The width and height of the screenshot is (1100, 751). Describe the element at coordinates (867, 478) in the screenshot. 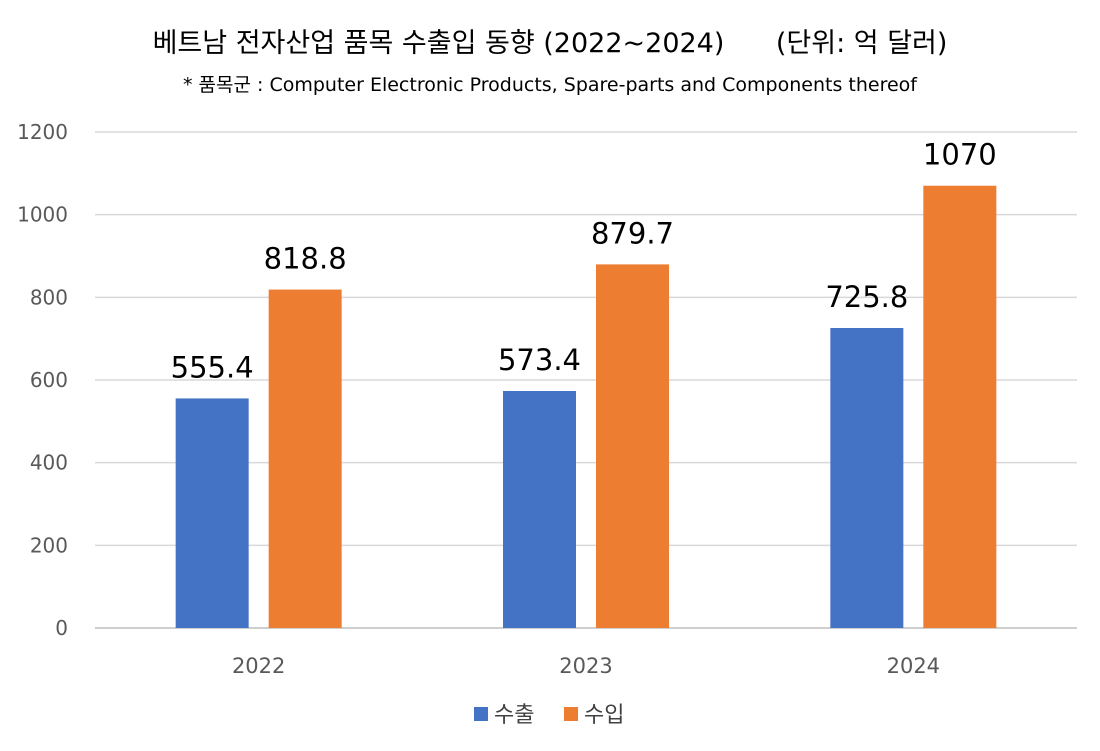

I see `bar-수출-2024` at that location.